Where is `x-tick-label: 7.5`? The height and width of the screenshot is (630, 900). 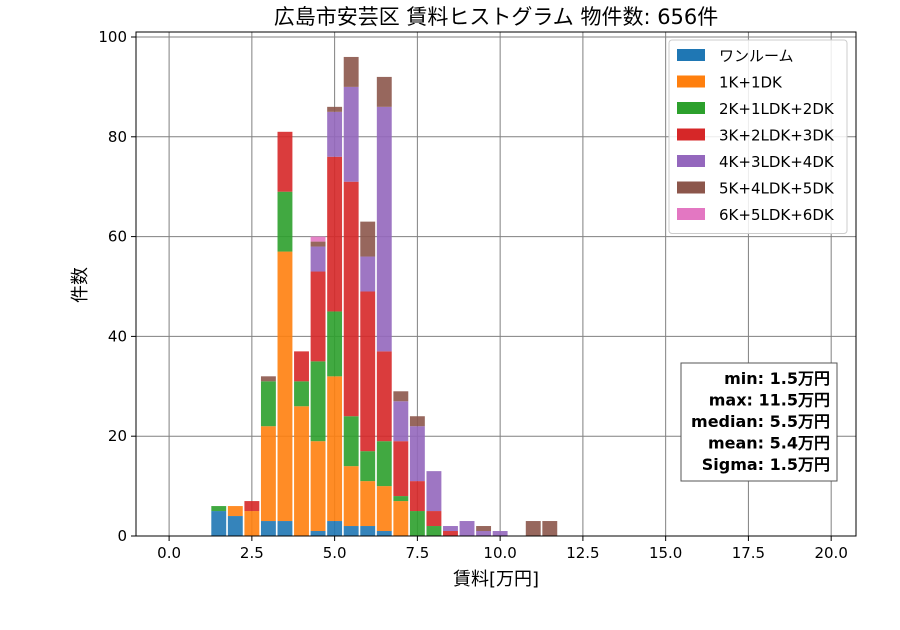
x-tick-label: 7.5 is located at coordinates (417, 553).